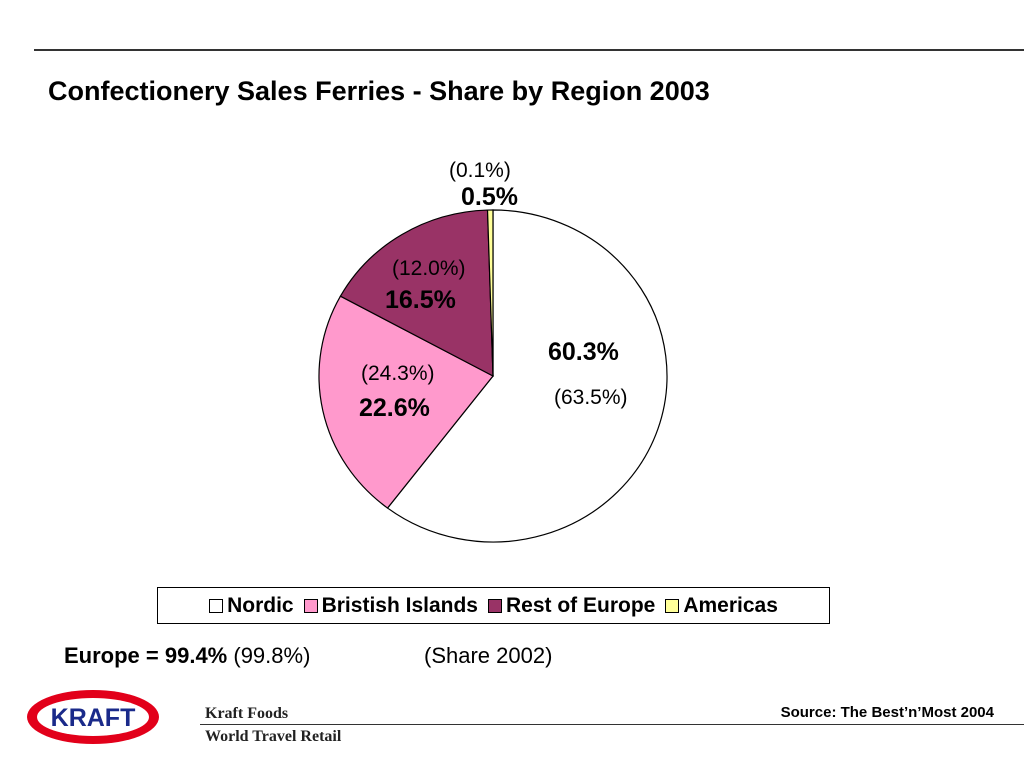 The width and height of the screenshot is (1024, 768). What do you see at coordinates (730, 605) in the screenshot?
I see `legend-label-americas: Americas` at bounding box center [730, 605].